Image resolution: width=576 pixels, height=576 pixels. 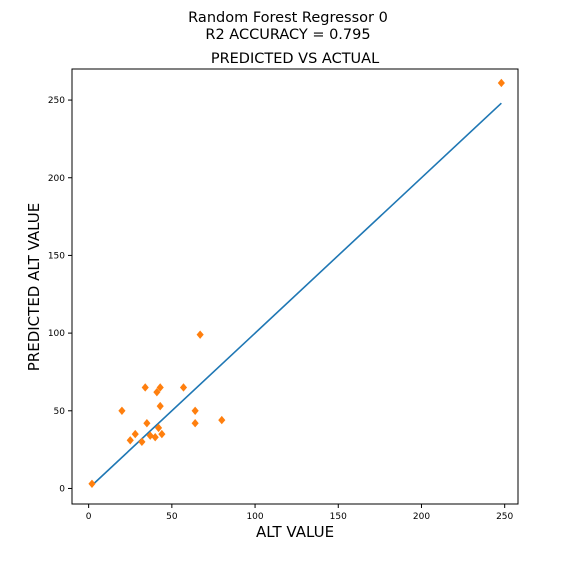 What do you see at coordinates (295, 532) in the screenshot?
I see `x-axis-label: ALT VALUE` at bounding box center [295, 532].